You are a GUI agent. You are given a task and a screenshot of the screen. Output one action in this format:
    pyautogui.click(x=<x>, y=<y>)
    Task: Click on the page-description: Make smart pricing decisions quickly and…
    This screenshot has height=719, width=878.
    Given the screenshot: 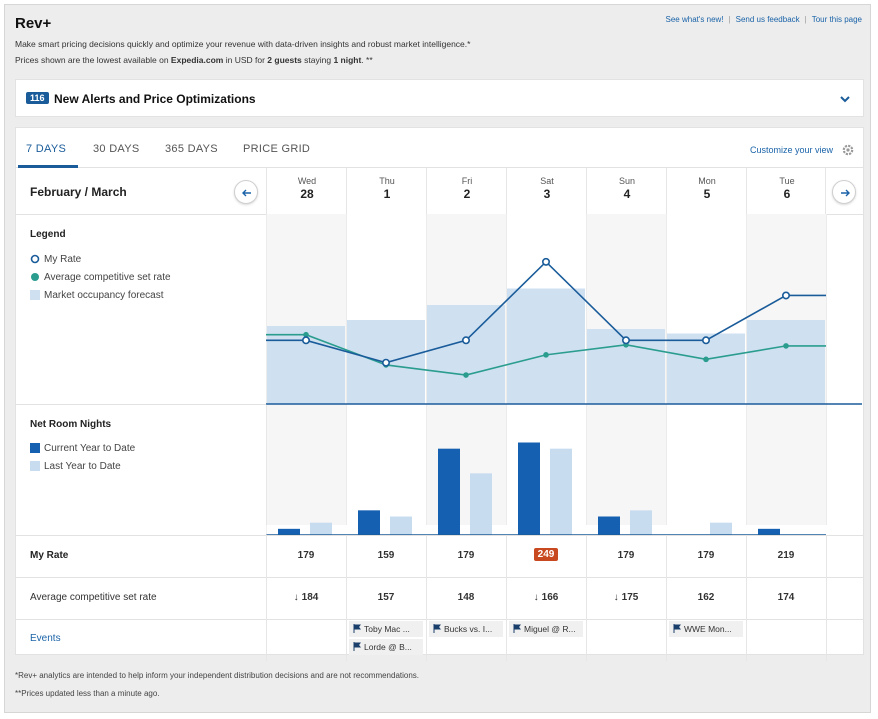 What is the action you would take?
    pyautogui.click(x=243, y=44)
    